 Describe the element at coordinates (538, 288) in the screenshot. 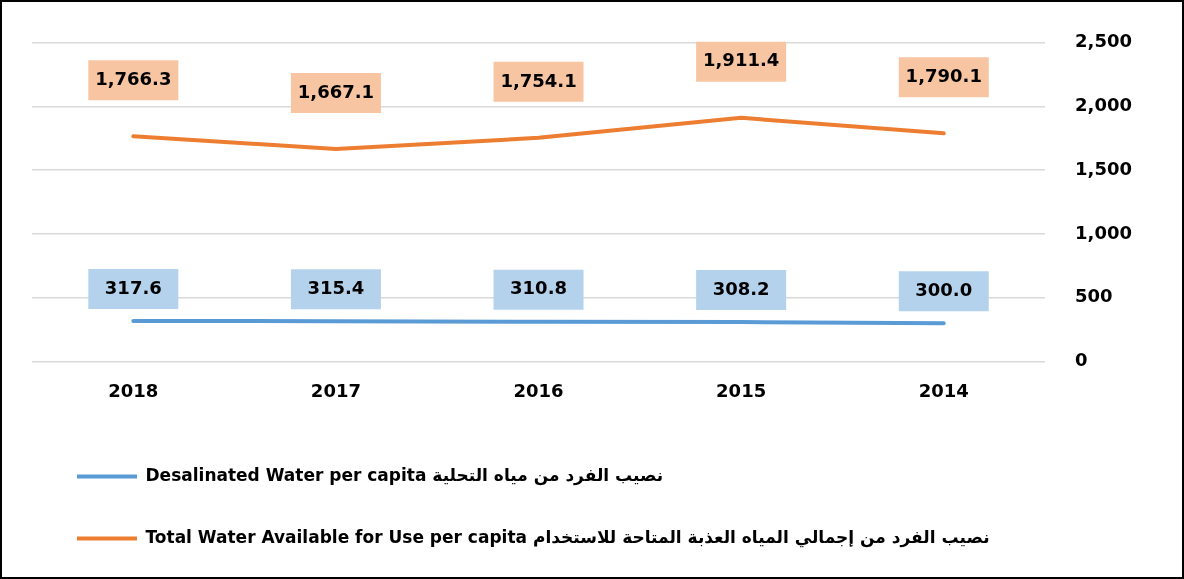

I see `data-label: 310.8` at that location.